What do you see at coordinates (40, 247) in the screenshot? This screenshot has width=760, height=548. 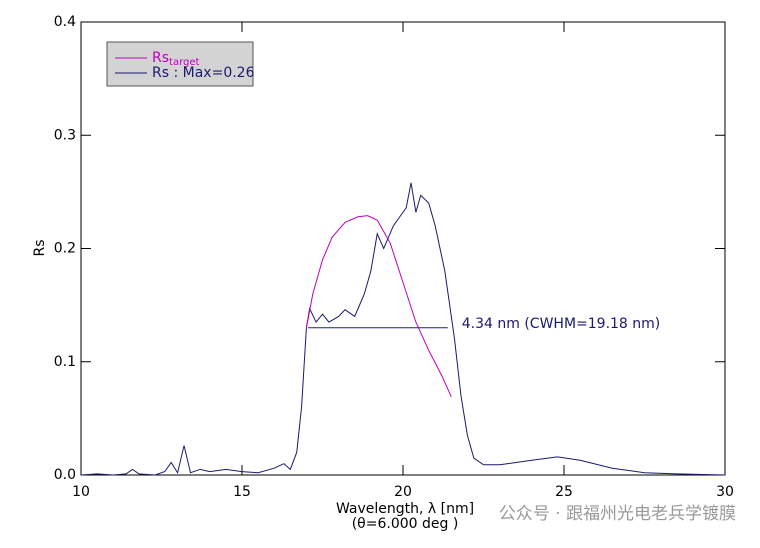 I see `y-axis-label: Rs` at bounding box center [40, 247].